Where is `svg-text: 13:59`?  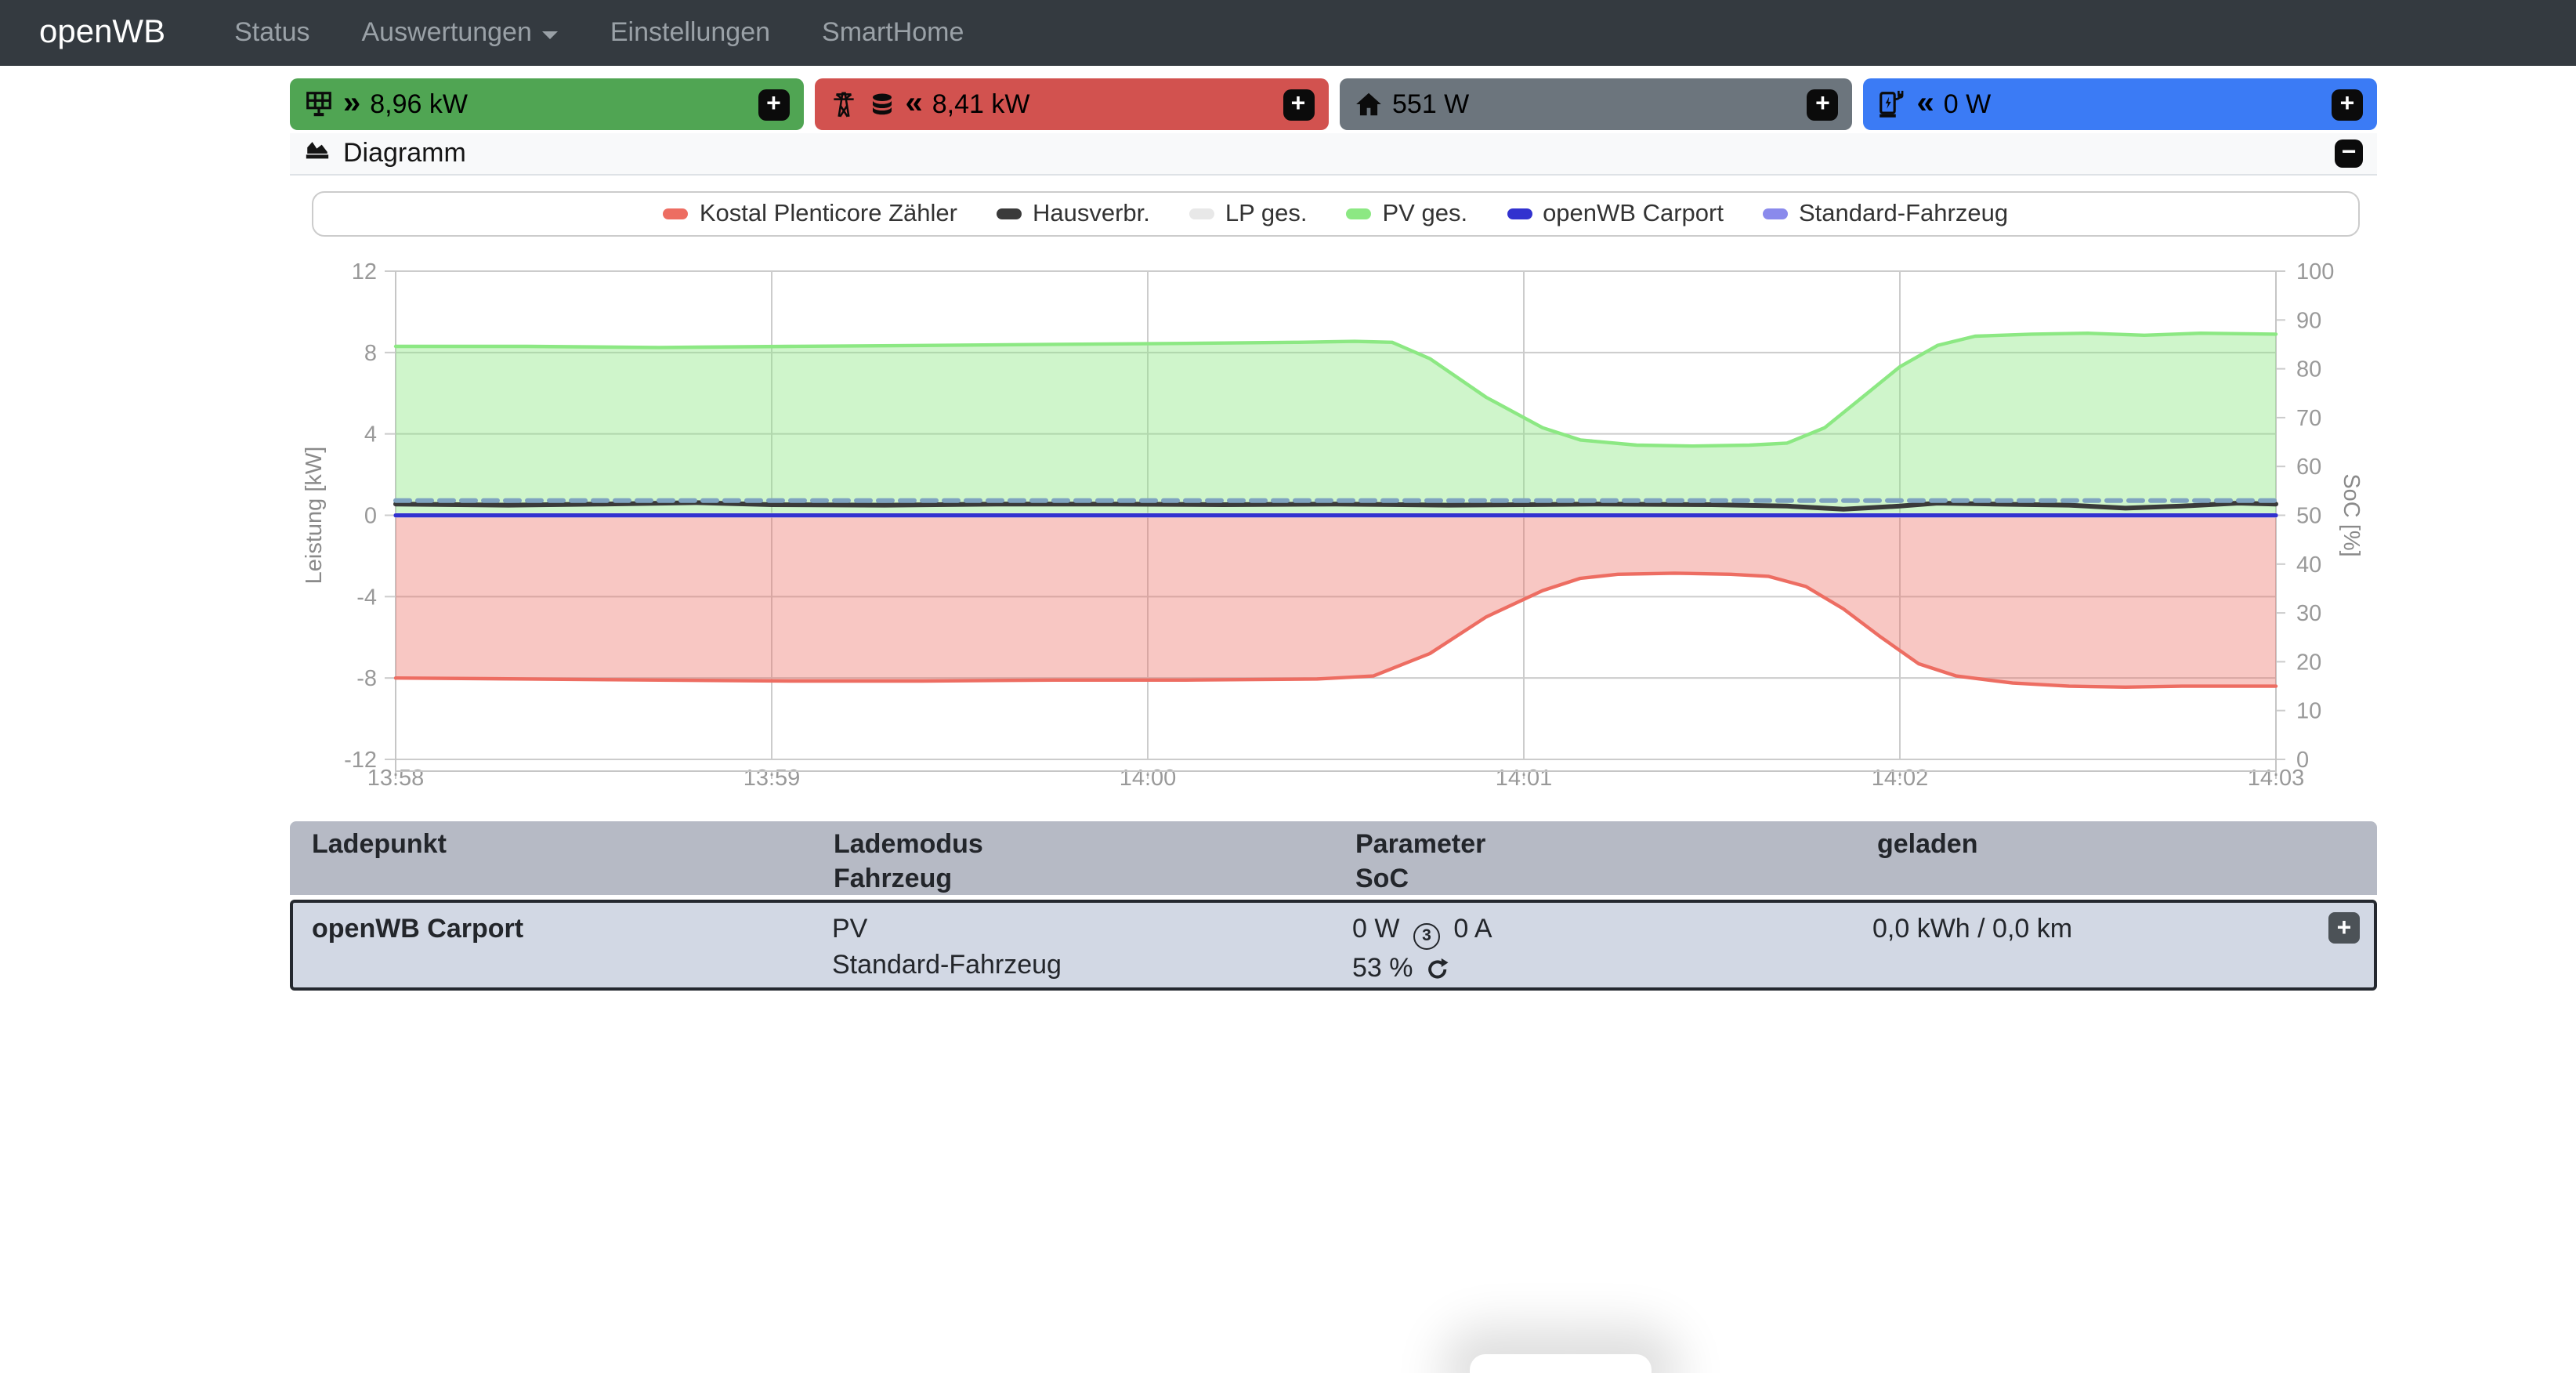 svg-text: 13:59 is located at coordinates (772, 778).